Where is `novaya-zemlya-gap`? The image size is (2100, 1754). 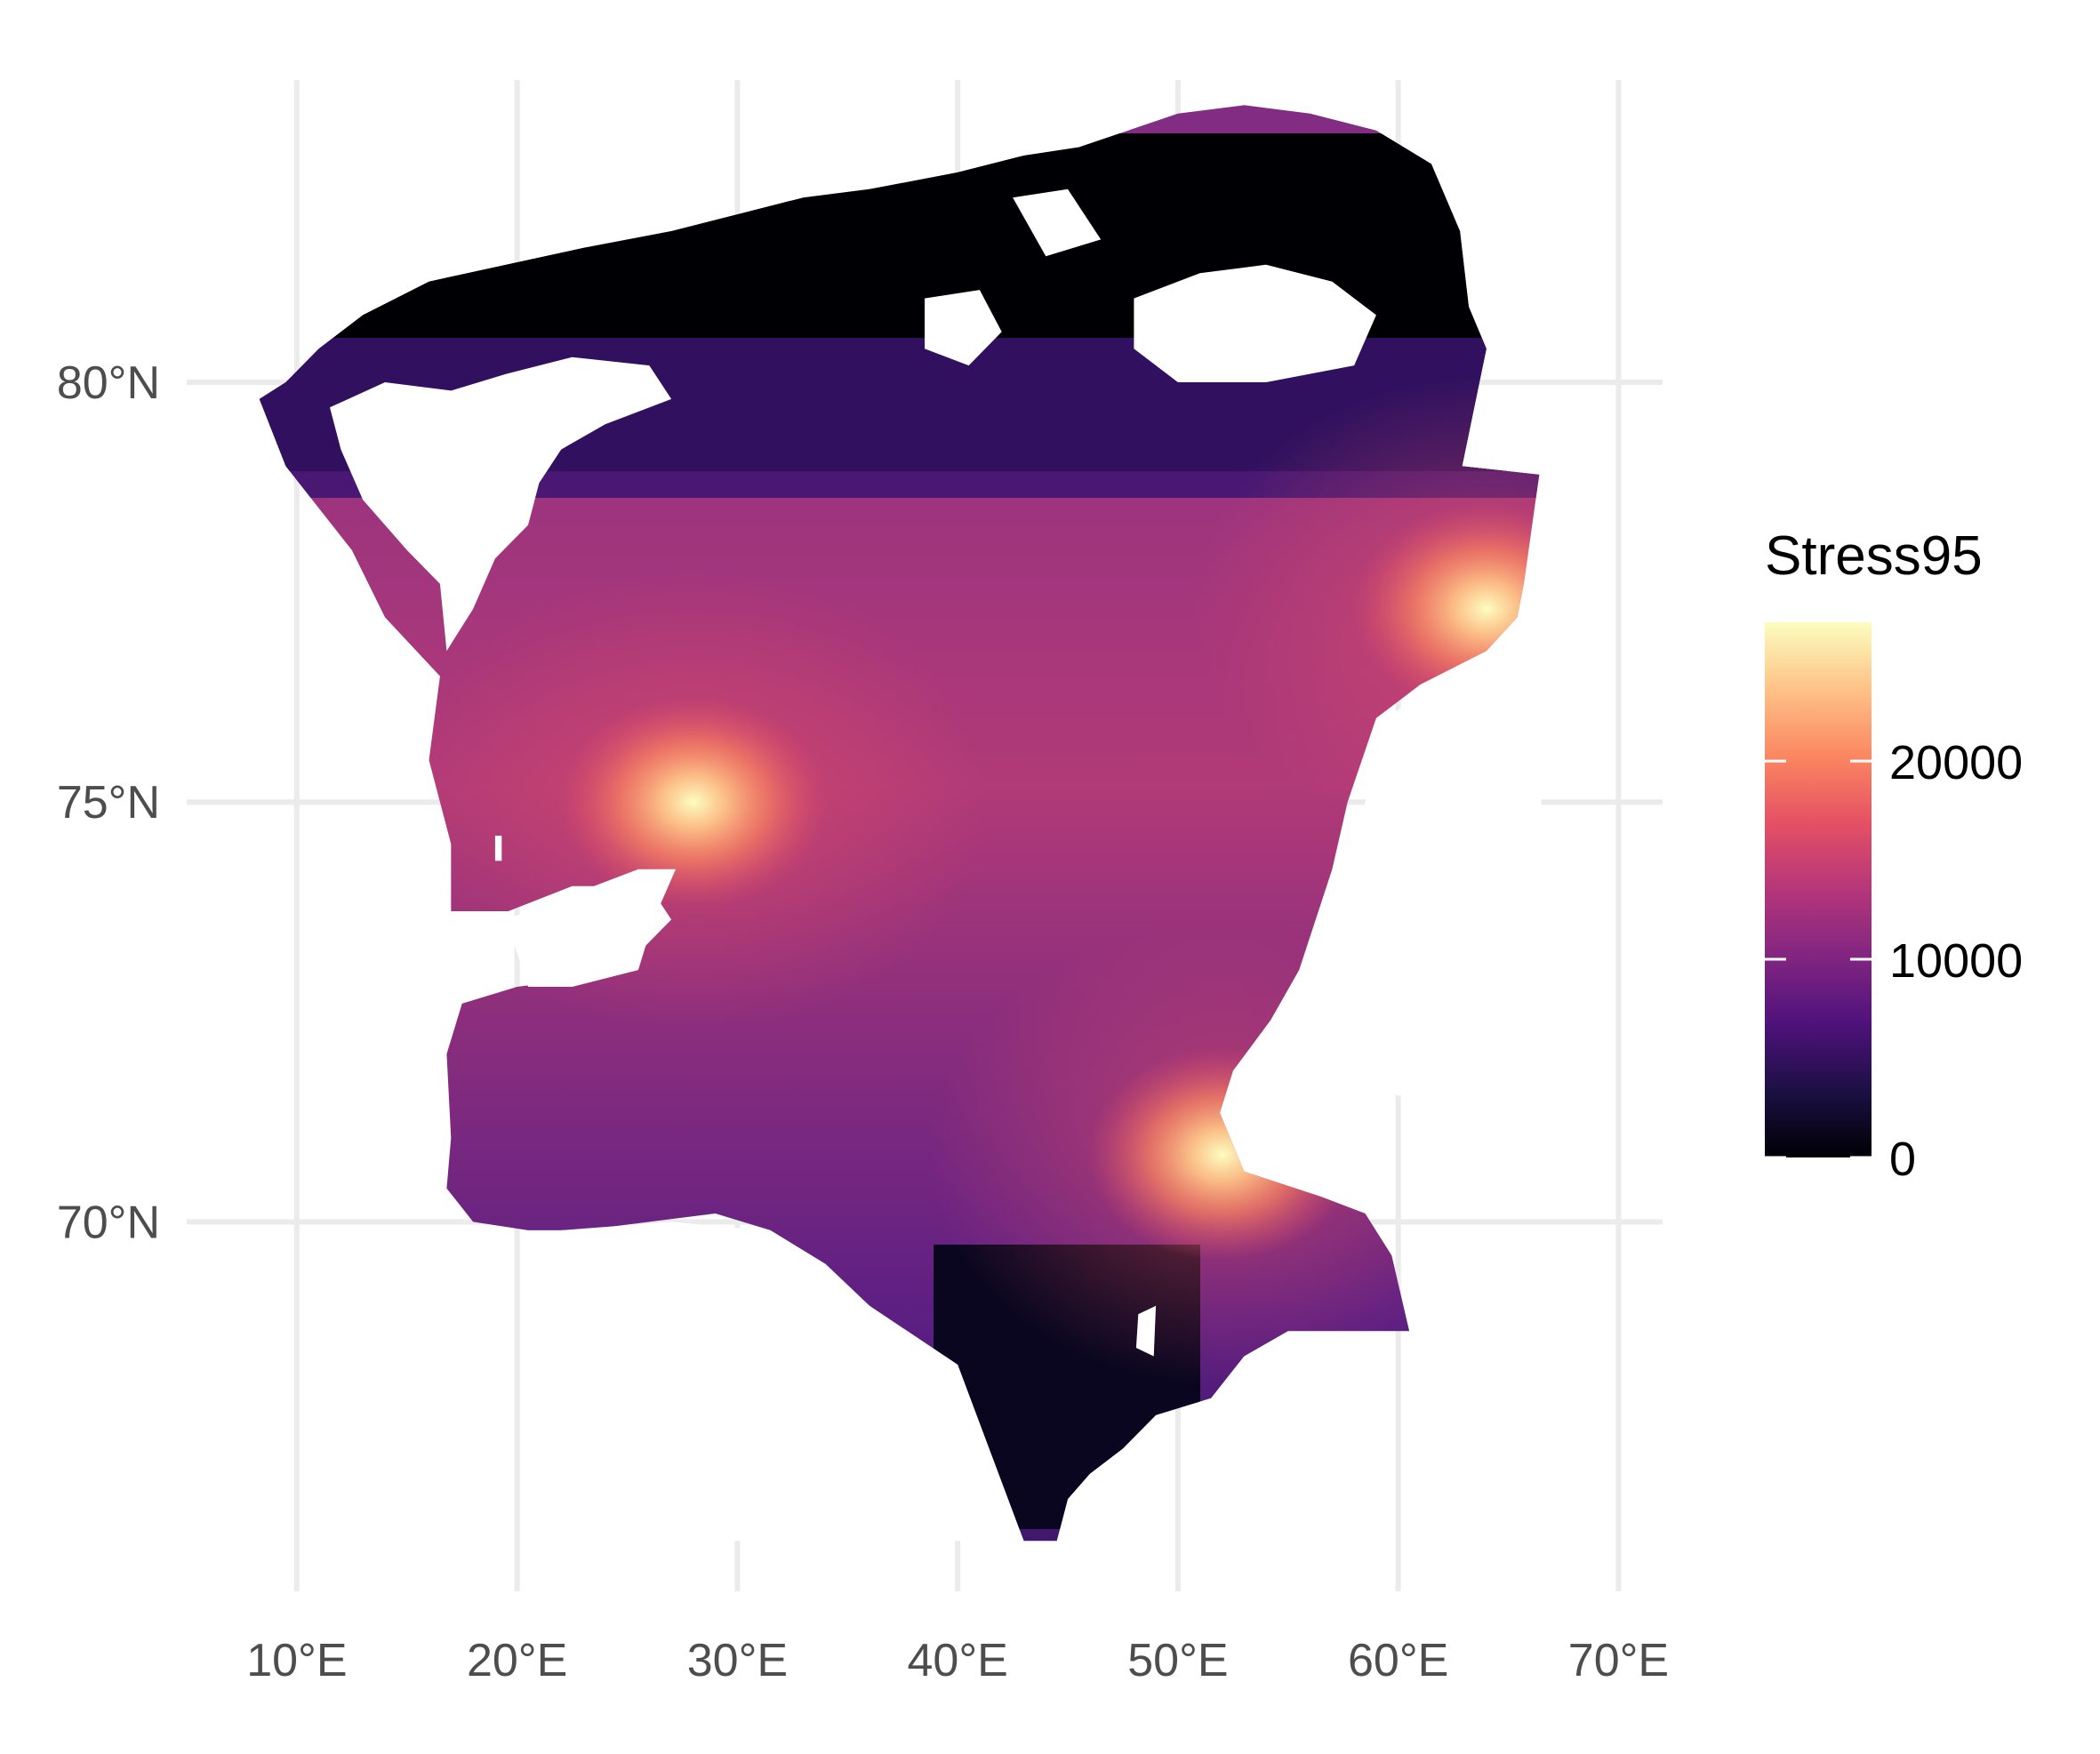 novaya-zemlya-gap is located at coordinates (1426, 873).